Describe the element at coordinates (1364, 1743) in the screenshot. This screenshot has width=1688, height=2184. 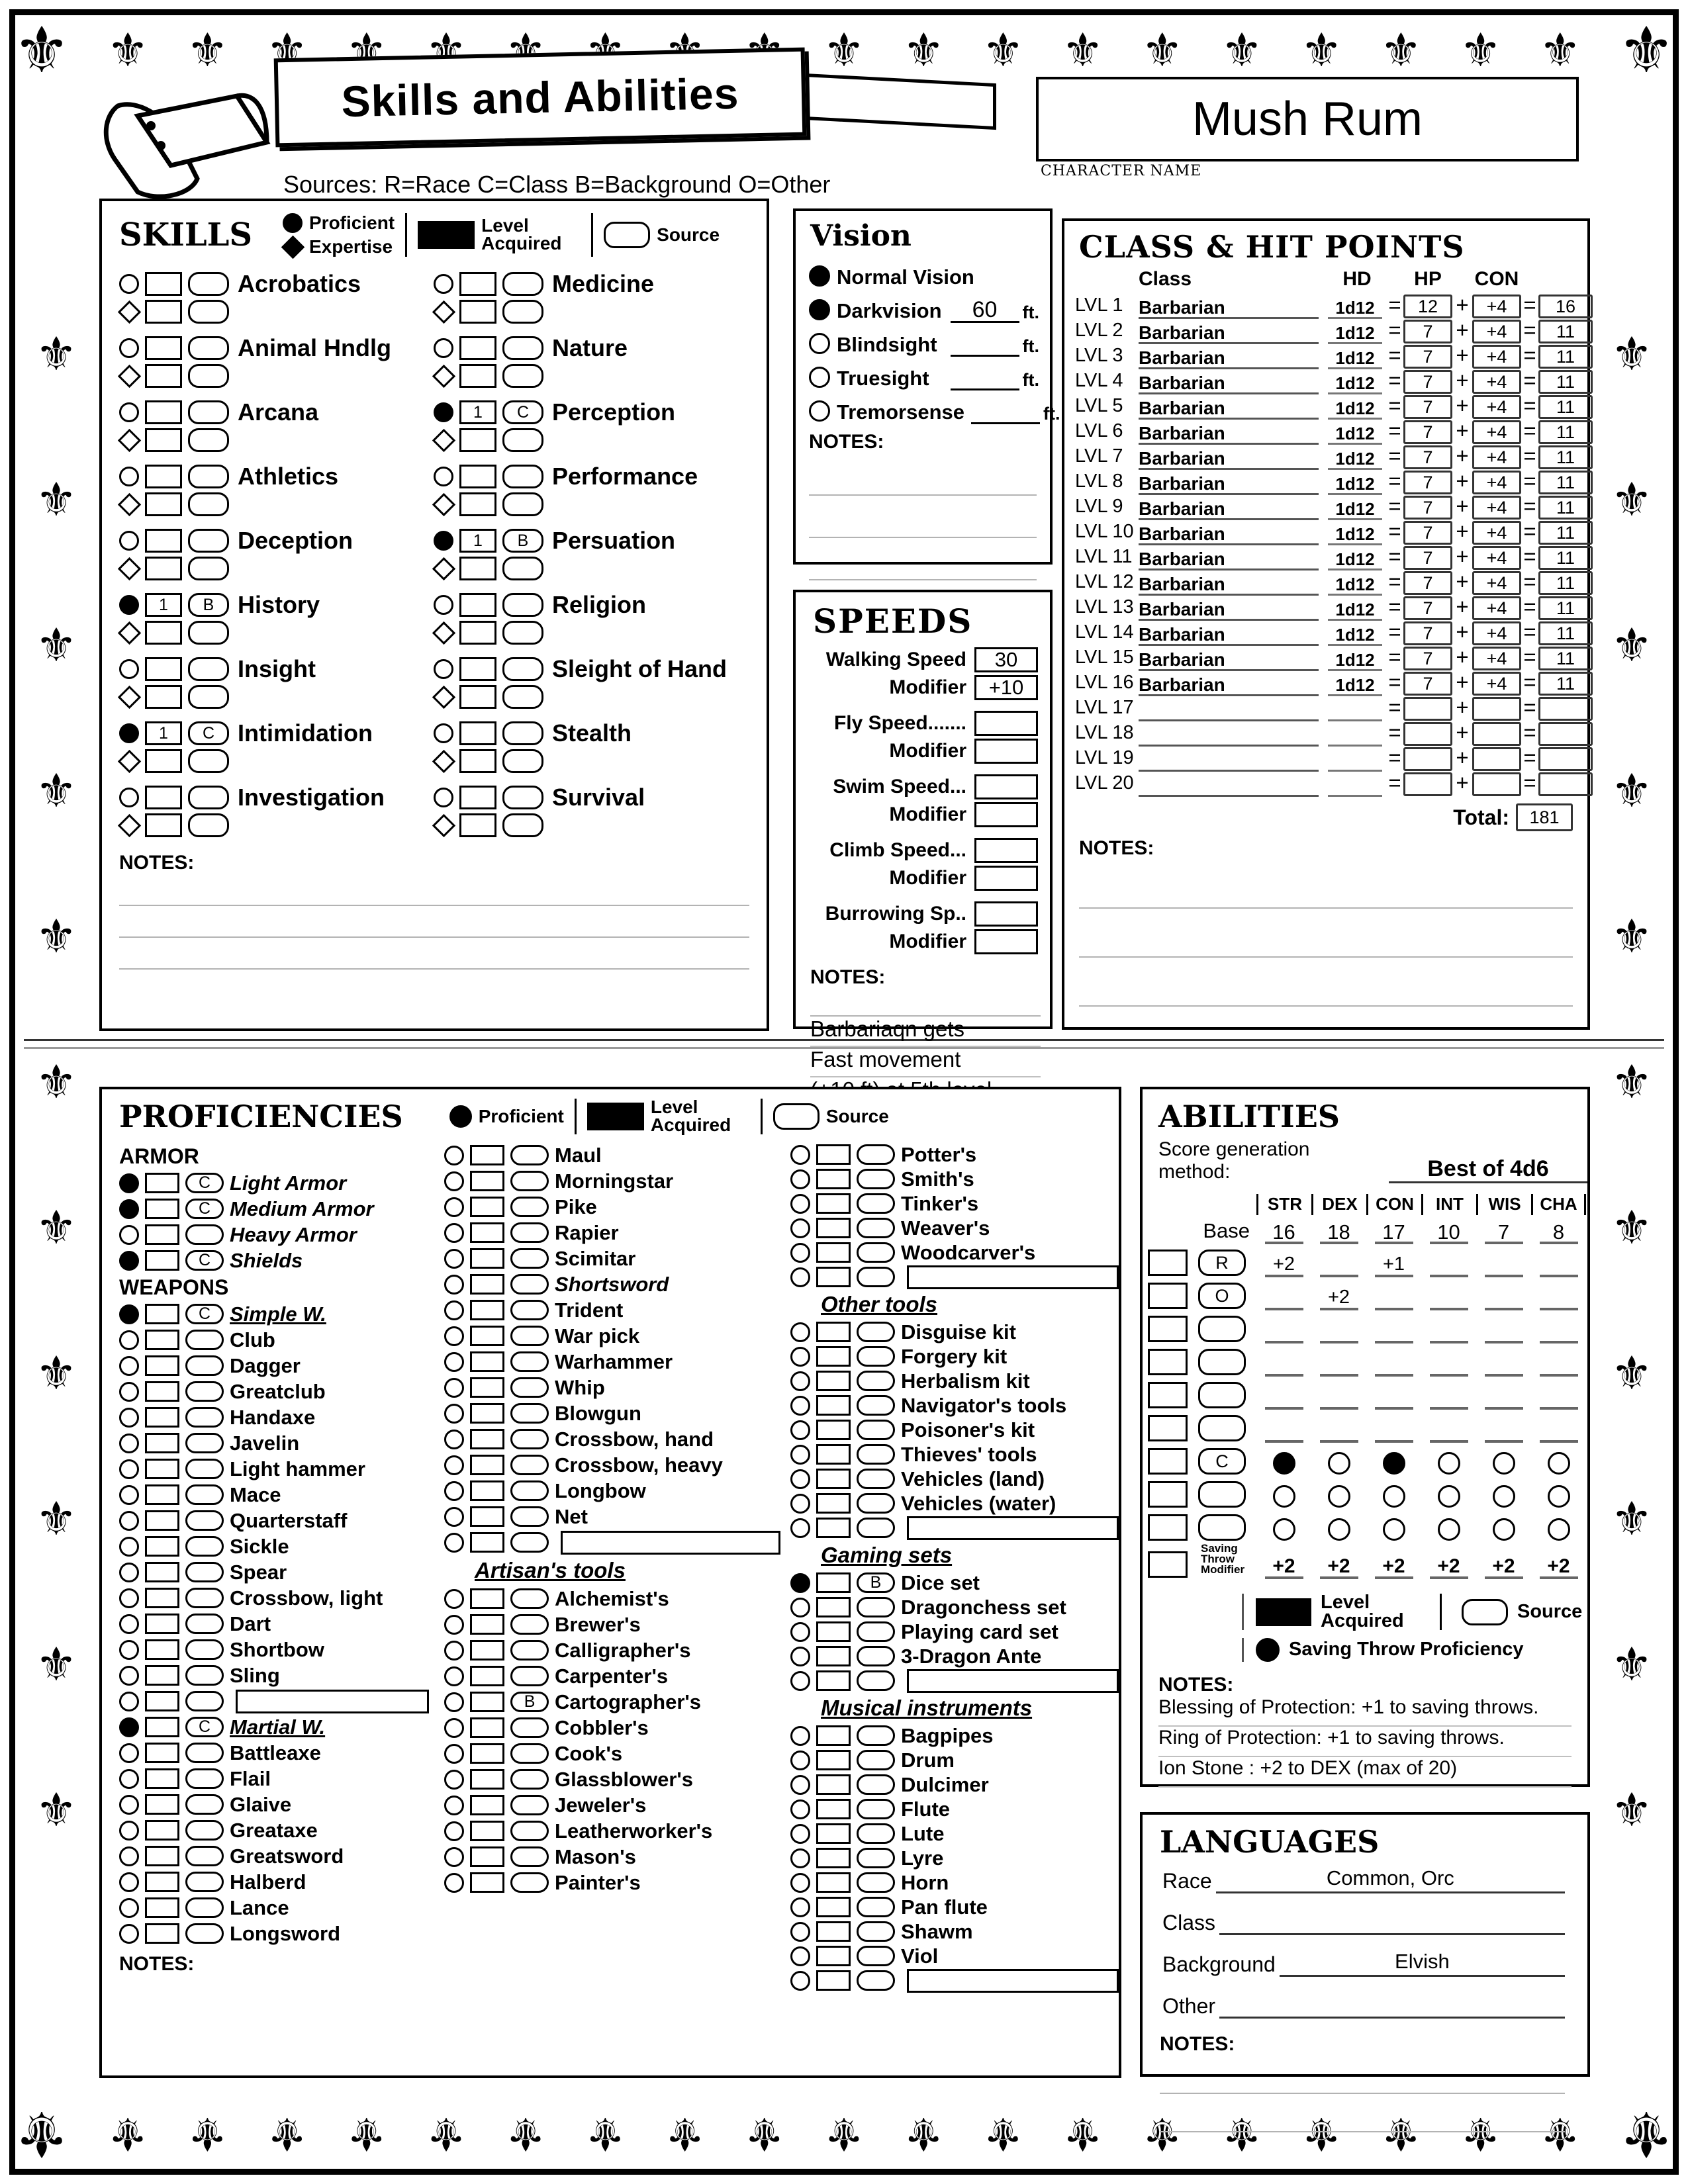
I see `abilities-note-line: Ring of Protection: +1 to saving throws.` at that location.